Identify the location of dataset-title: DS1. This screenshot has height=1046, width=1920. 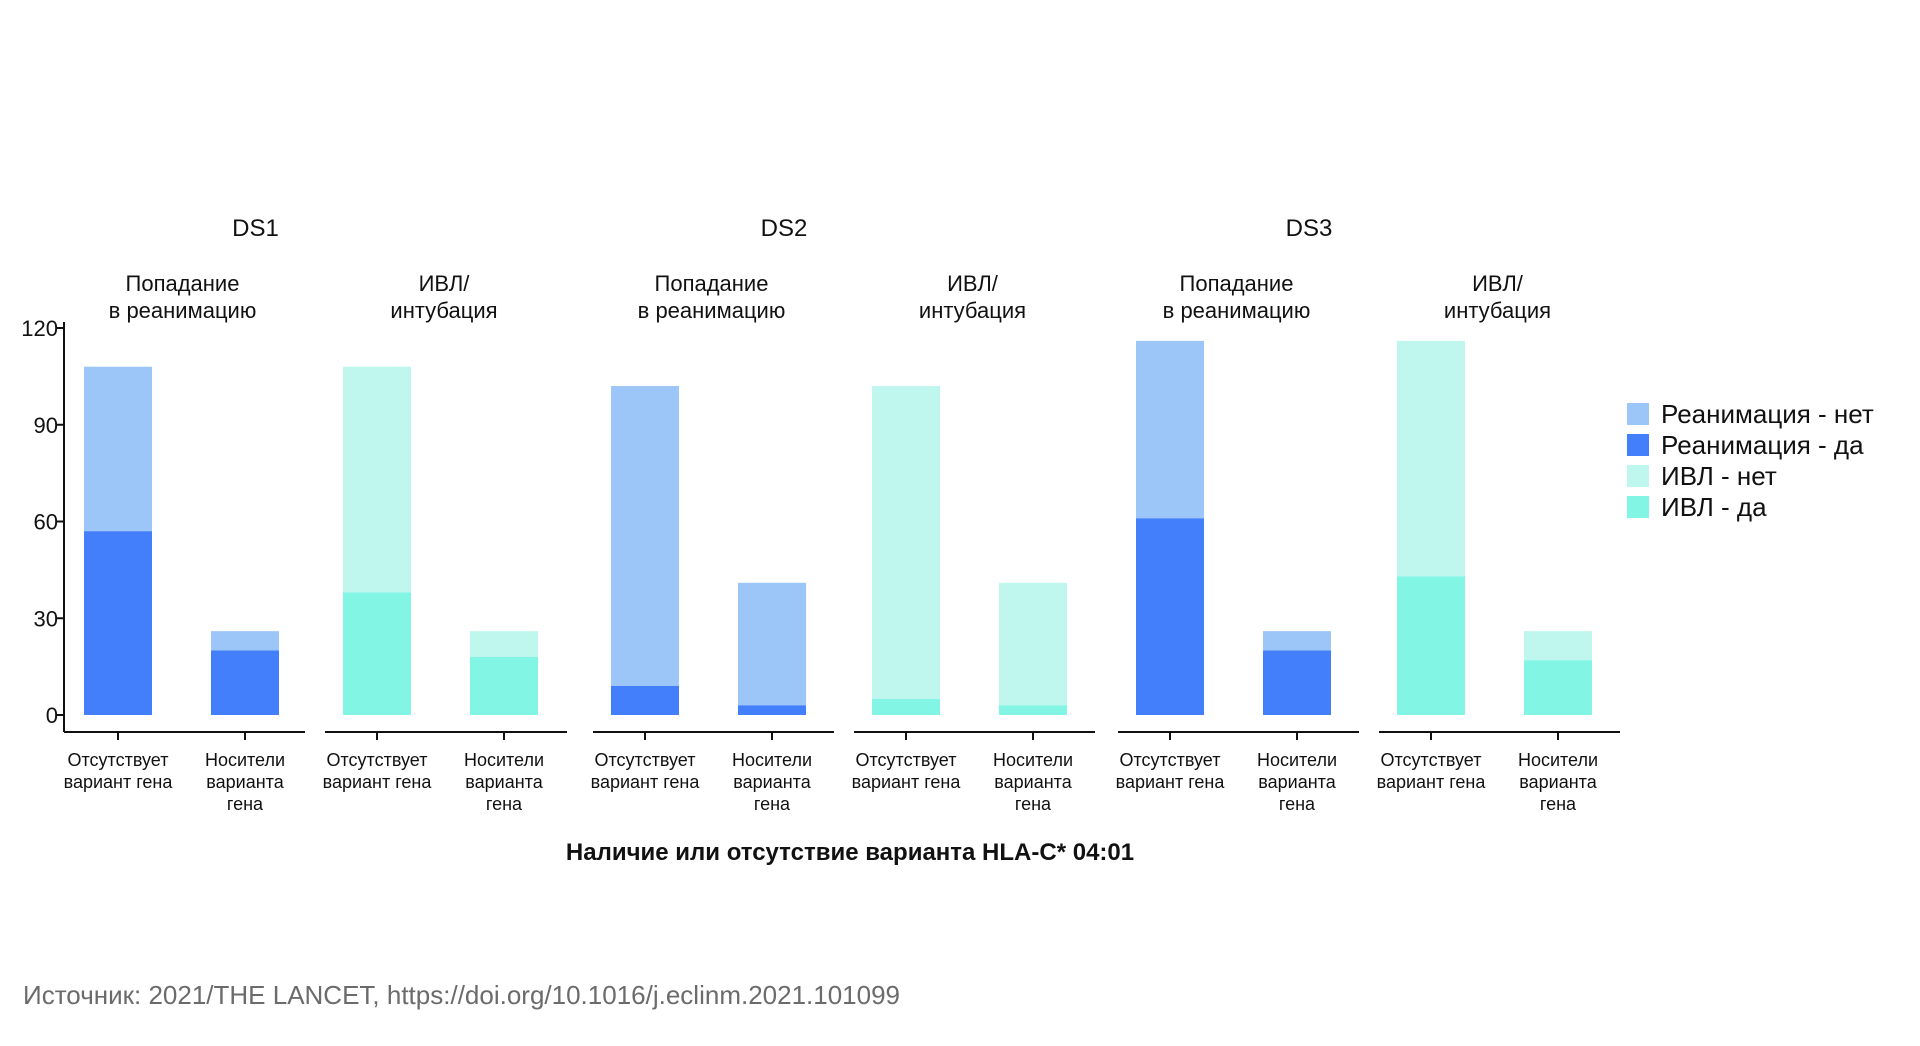
(255, 228).